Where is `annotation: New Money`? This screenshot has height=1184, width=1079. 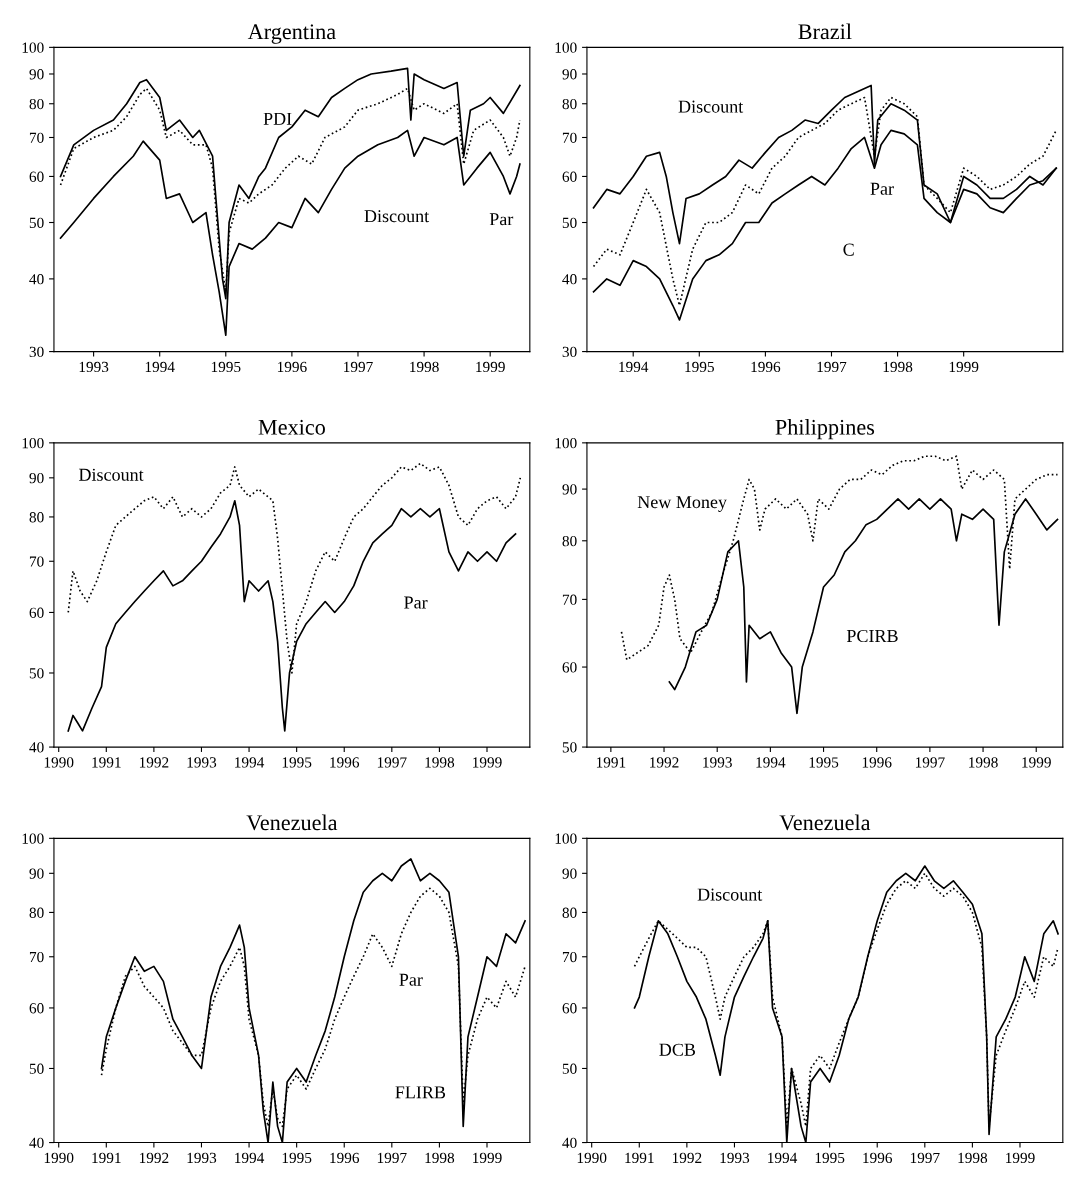
annotation: New Money is located at coordinates (682, 504).